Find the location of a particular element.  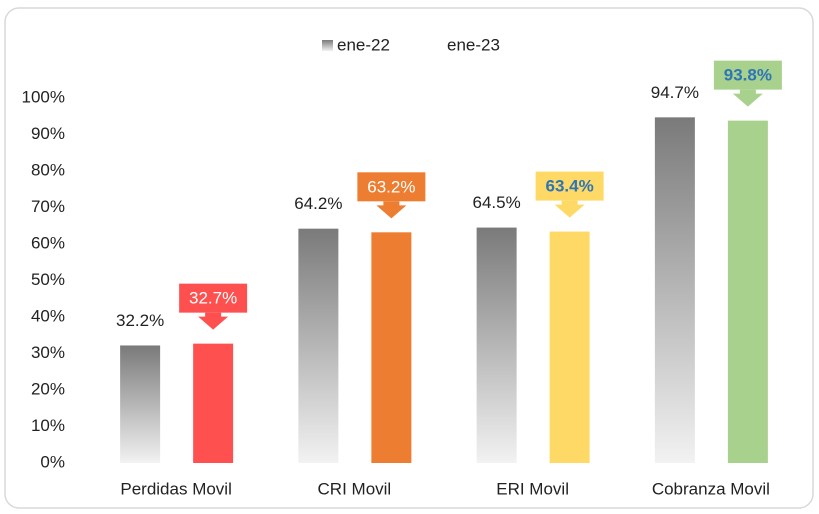

legend-label: ene-23 is located at coordinates (473, 44).